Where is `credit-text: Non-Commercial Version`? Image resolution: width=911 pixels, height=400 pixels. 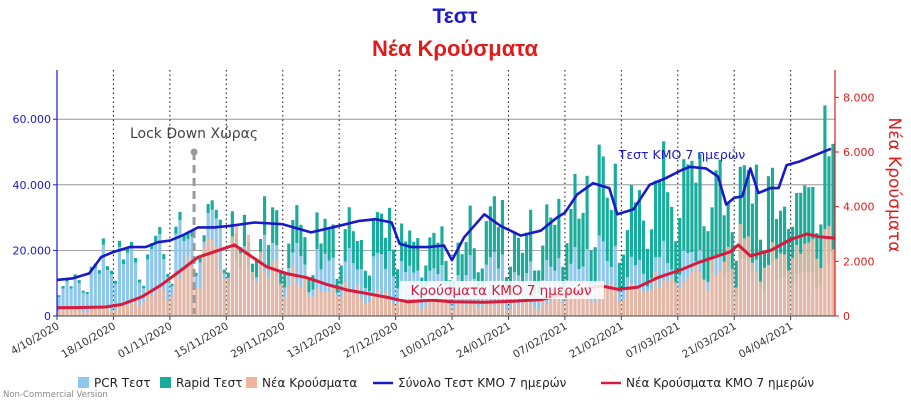
credit-text: Non-Commercial Version is located at coordinates (55, 395).